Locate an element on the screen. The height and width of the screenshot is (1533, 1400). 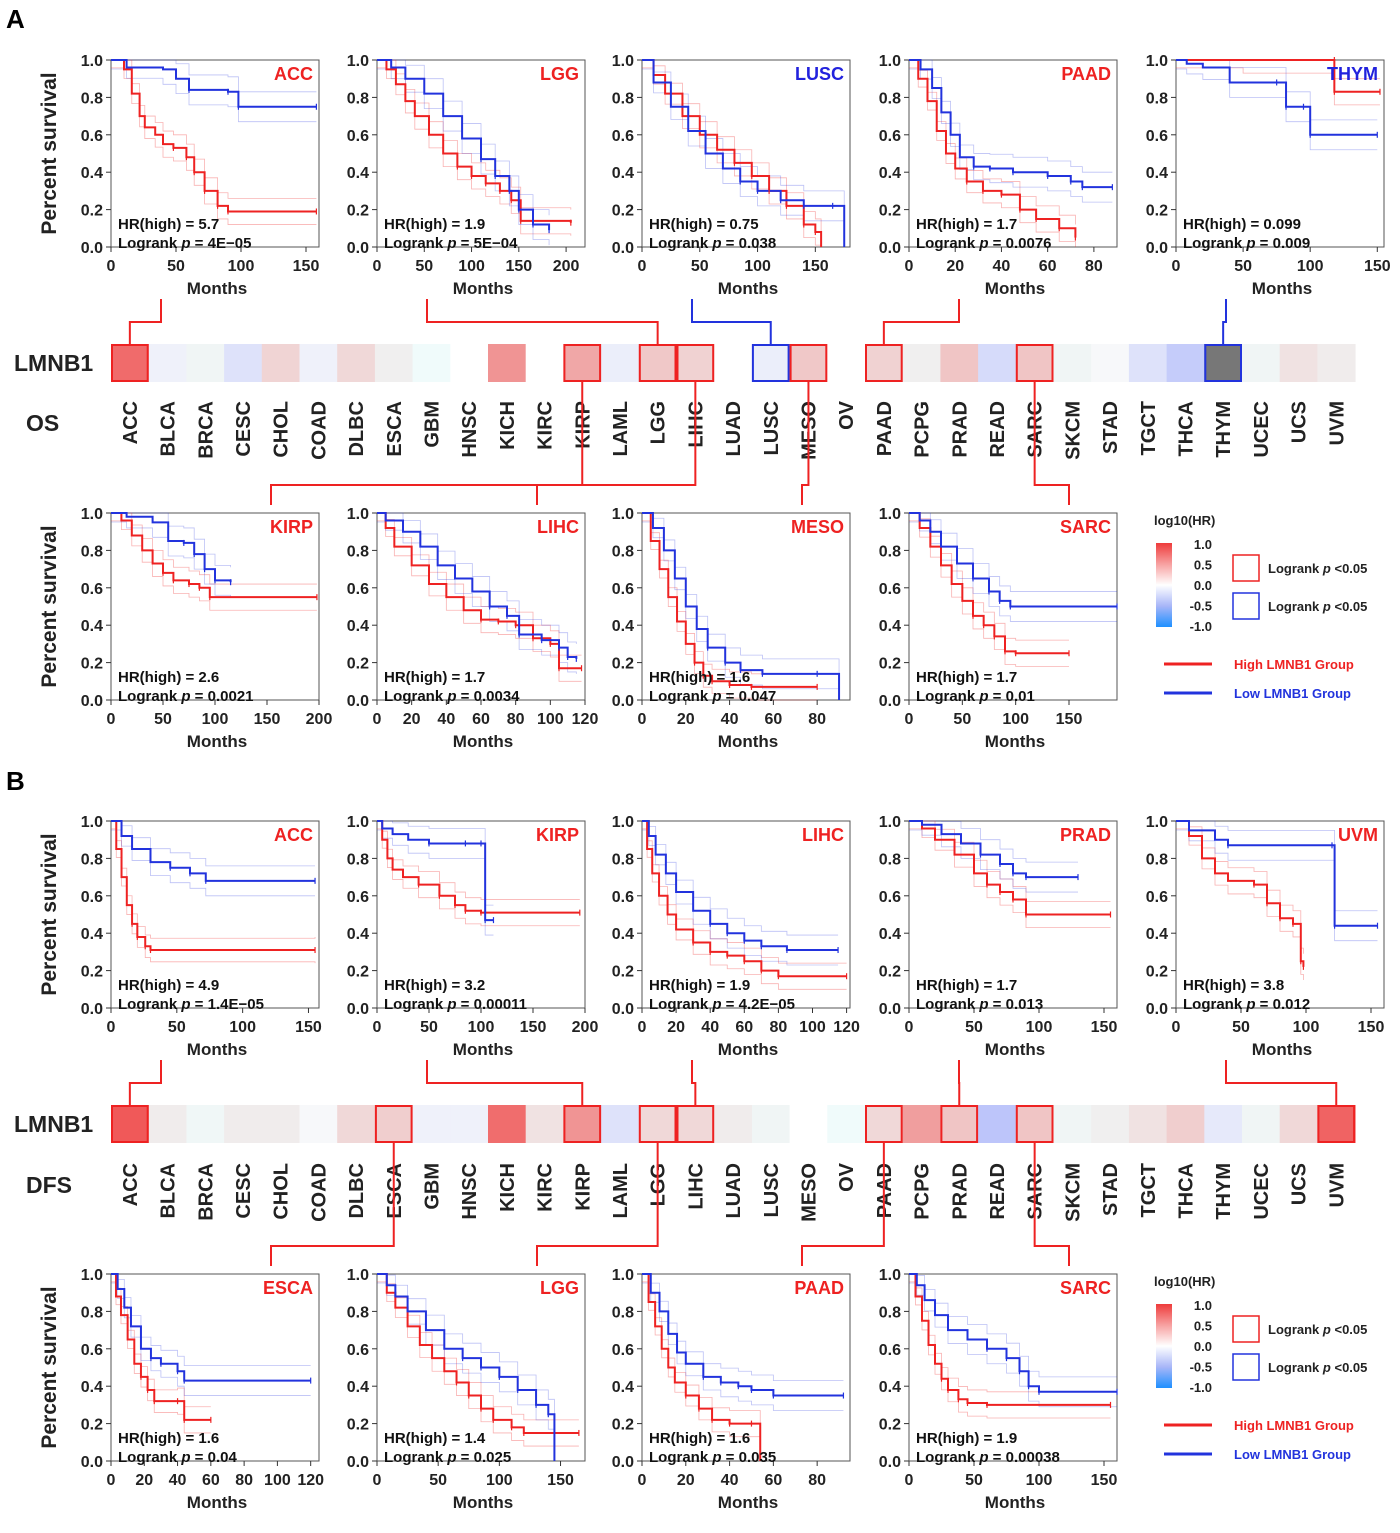
cancer-label-read: READ is located at coordinates (998, 1191).